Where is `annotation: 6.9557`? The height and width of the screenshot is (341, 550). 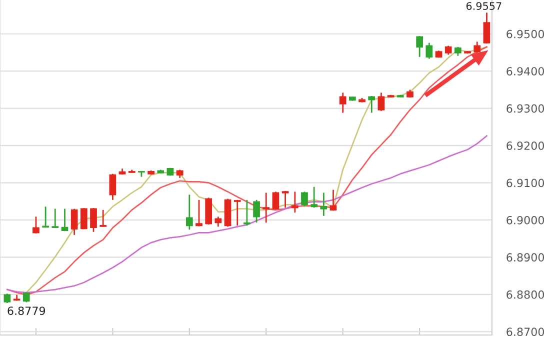 annotation: 6.9557 is located at coordinates (484, 6).